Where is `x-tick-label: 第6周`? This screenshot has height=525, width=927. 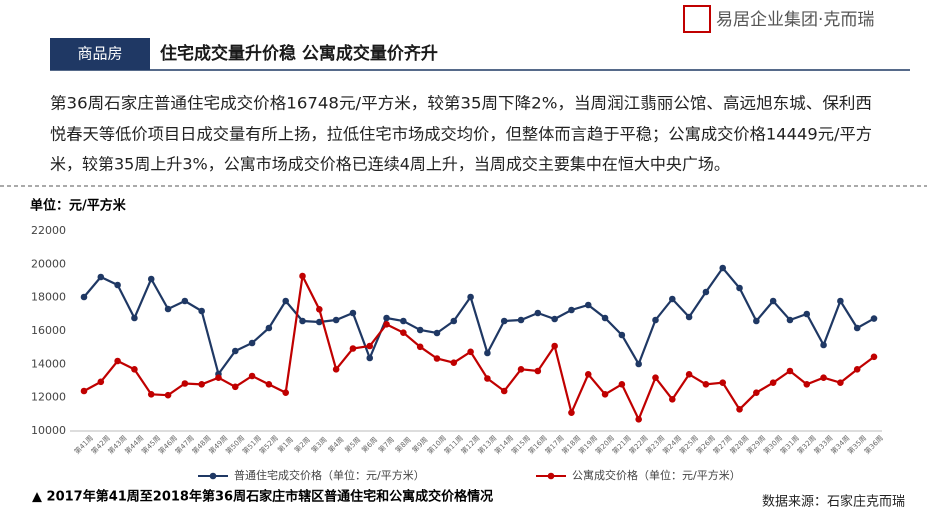 x-tick-label: 第6周 is located at coordinates (369, 444).